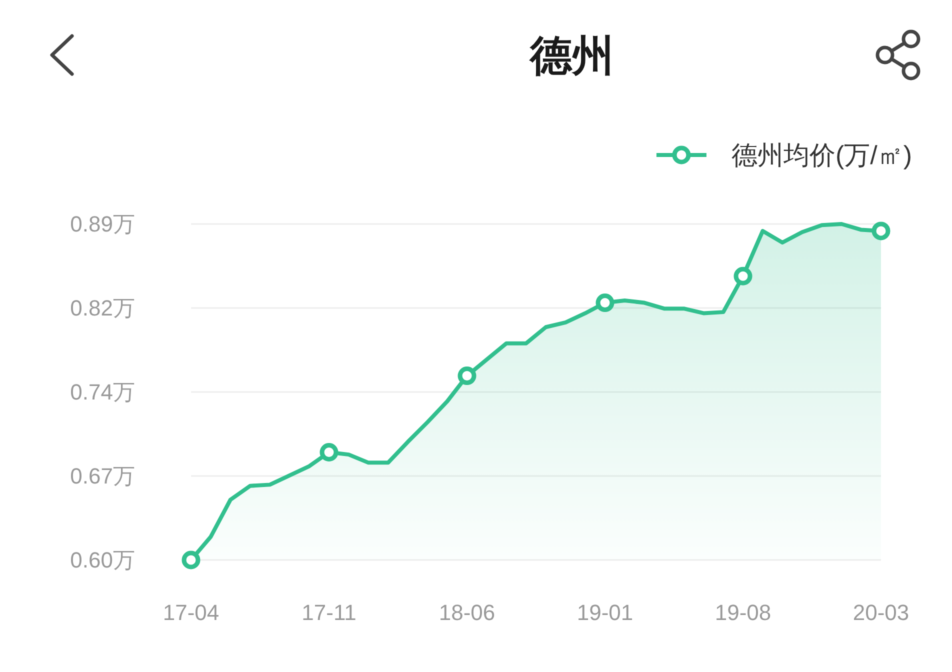  What do you see at coordinates (102, 392) in the screenshot?
I see `y-tick-label: 0.74万` at bounding box center [102, 392].